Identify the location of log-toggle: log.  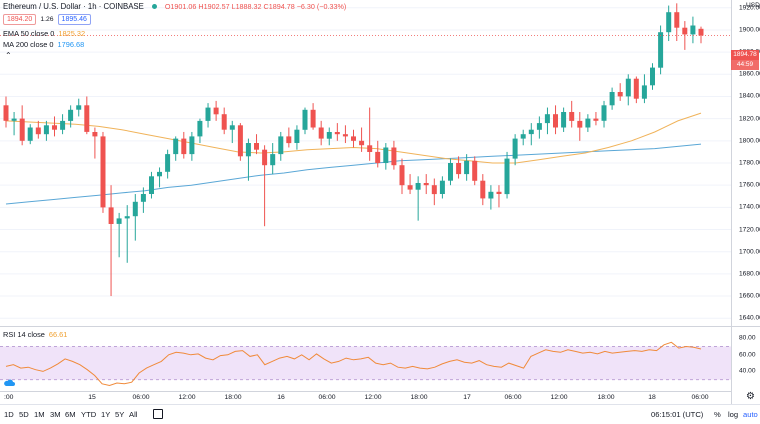
(733, 414).